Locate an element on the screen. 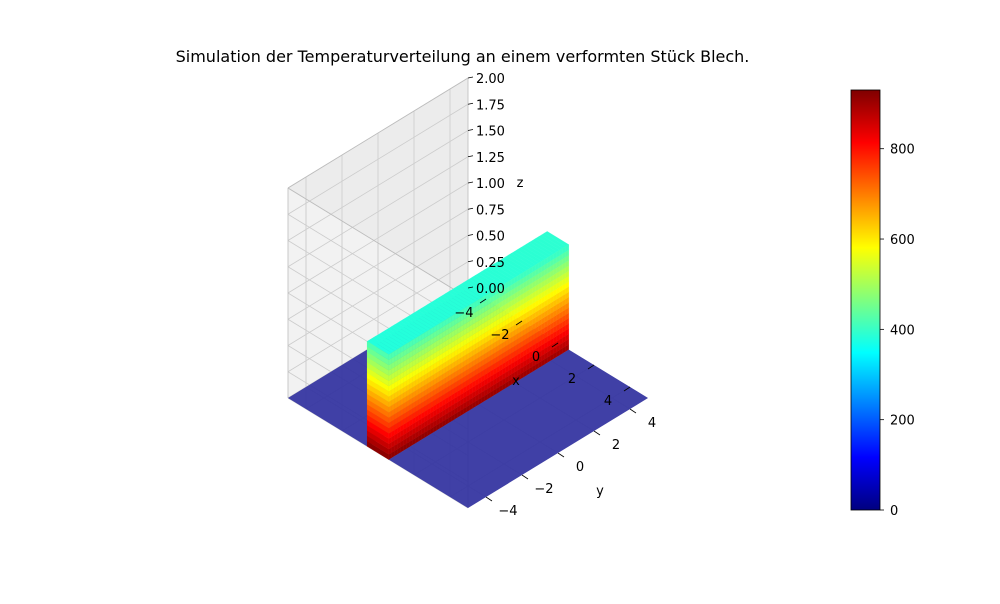 This screenshot has width=1000, height=604. y-tick-label: −2 is located at coordinates (543, 489).